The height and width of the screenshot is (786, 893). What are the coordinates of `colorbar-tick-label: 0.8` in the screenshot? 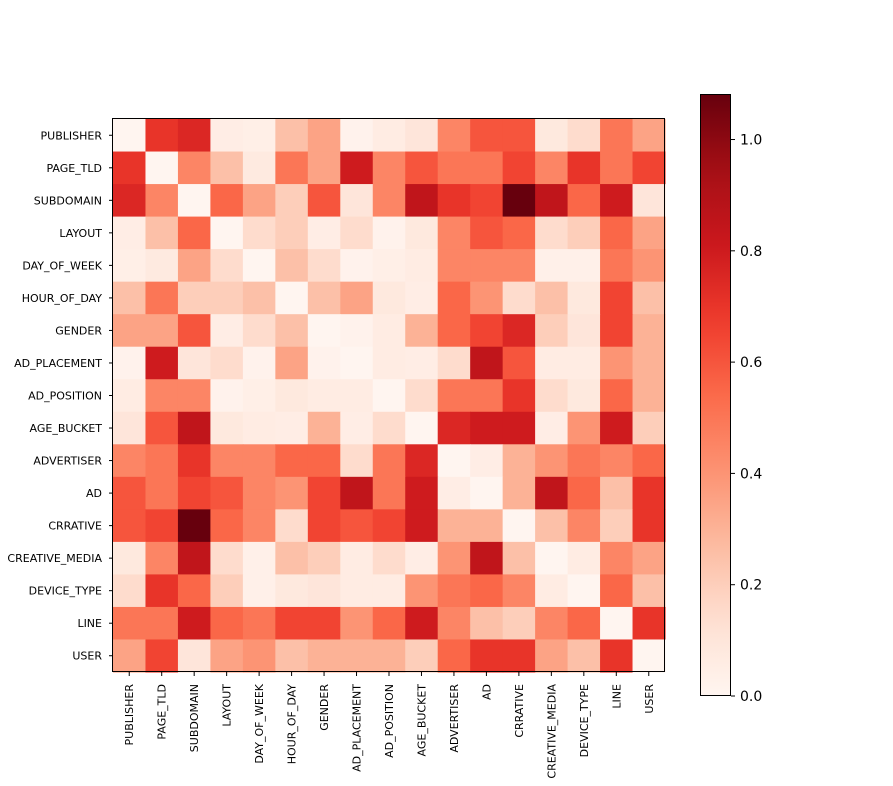 It's located at (751, 252).